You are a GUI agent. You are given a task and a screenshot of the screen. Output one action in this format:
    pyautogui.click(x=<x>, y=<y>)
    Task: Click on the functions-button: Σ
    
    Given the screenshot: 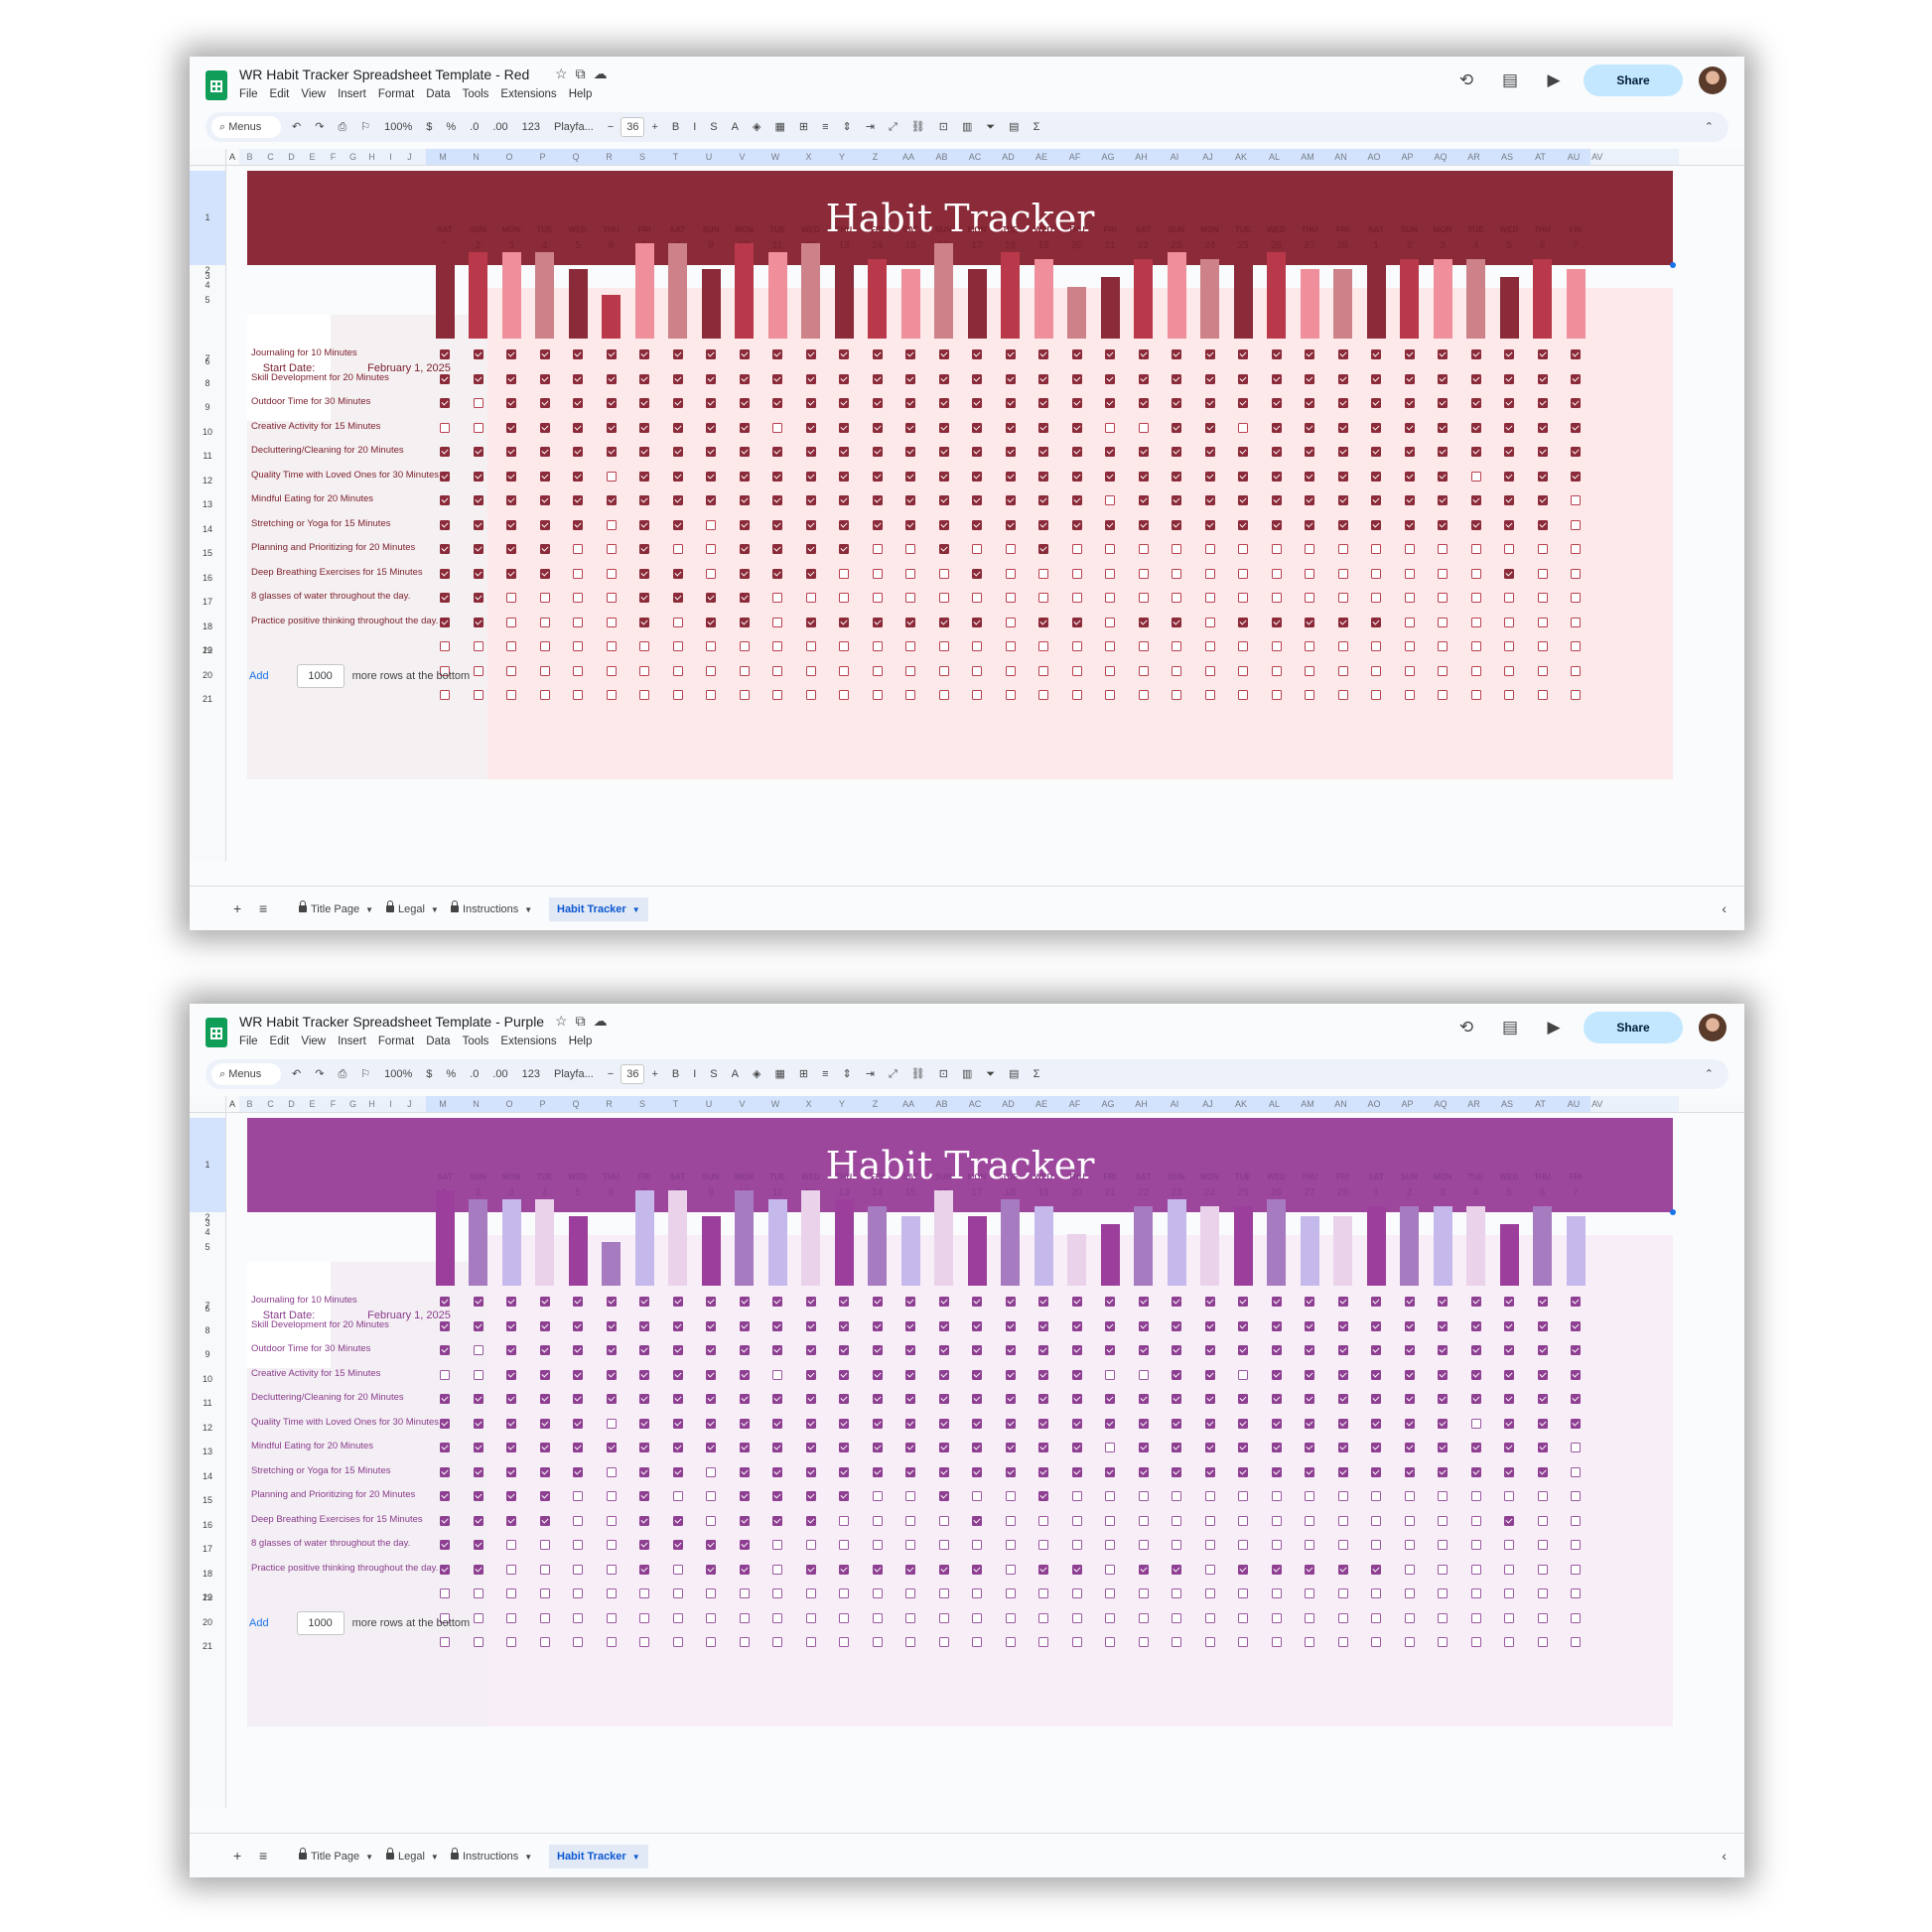 What is the action you would take?
    pyautogui.click(x=1037, y=127)
    